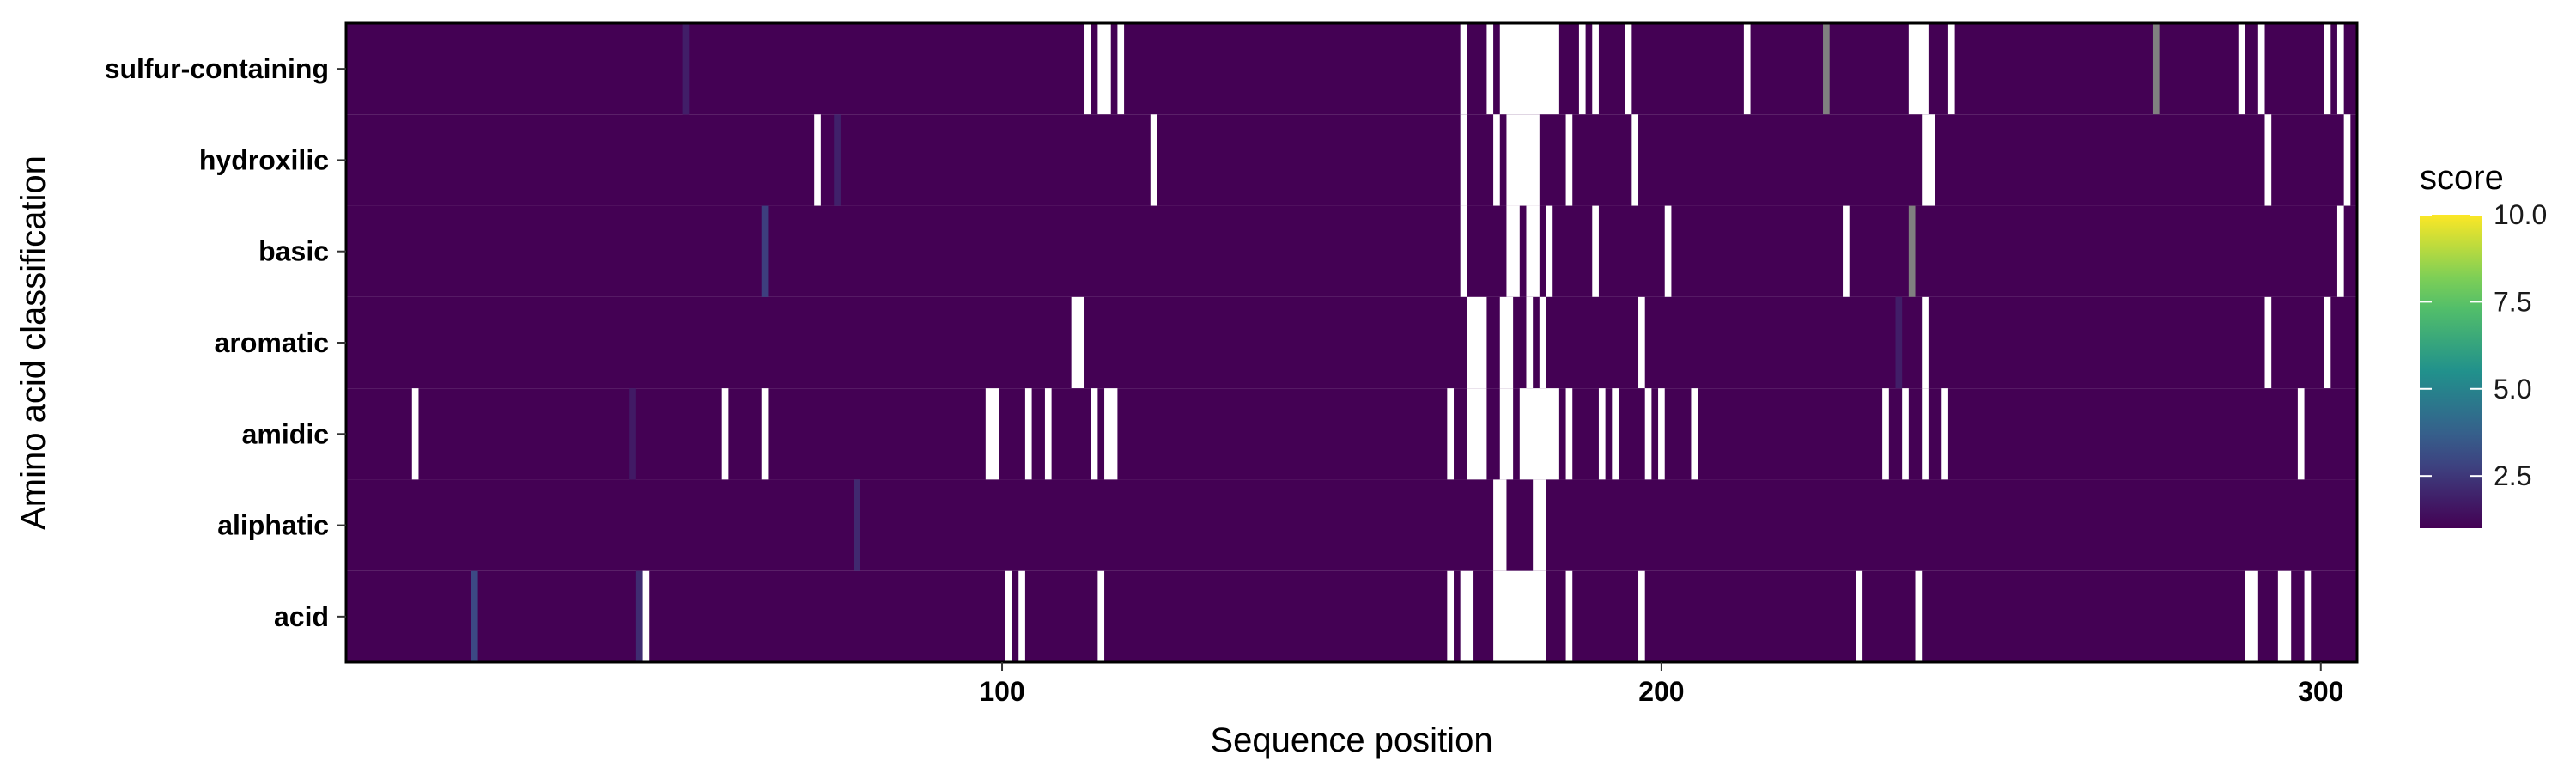 The height and width of the screenshot is (773, 2576). What do you see at coordinates (2513, 301) in the screenshot?
I see `legend-tick-label: 7.5` at bounding box center [2513, 301].